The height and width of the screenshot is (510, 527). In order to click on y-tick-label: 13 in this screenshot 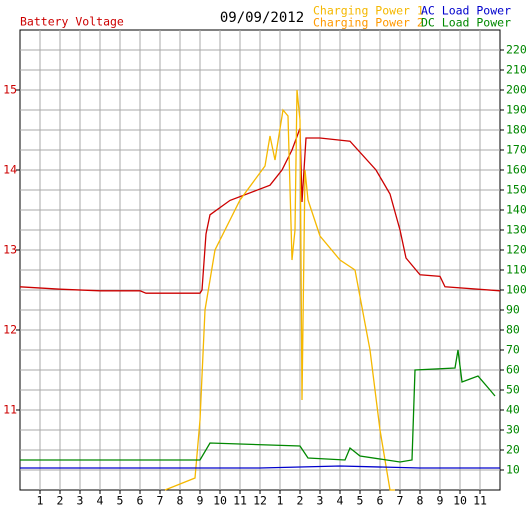, I will do `click(10, 250)`.